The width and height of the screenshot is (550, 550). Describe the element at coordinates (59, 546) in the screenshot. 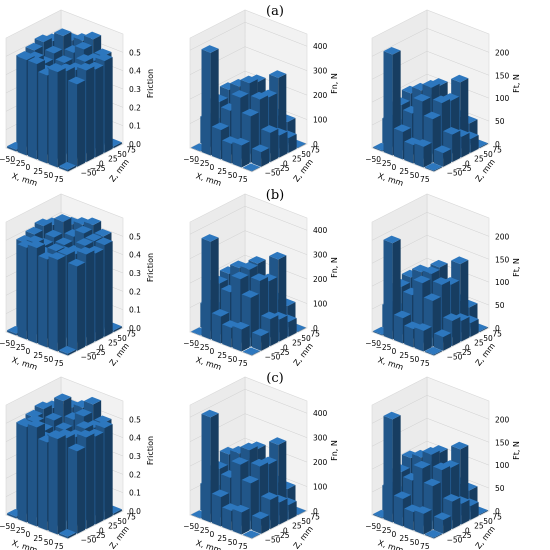

I see `x-tick-label: 75` at that location.